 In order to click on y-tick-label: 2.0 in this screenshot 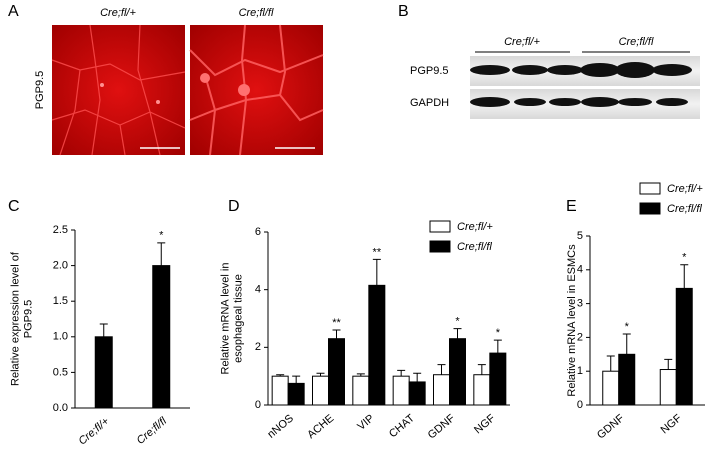, I will do `click(60, 266)`.